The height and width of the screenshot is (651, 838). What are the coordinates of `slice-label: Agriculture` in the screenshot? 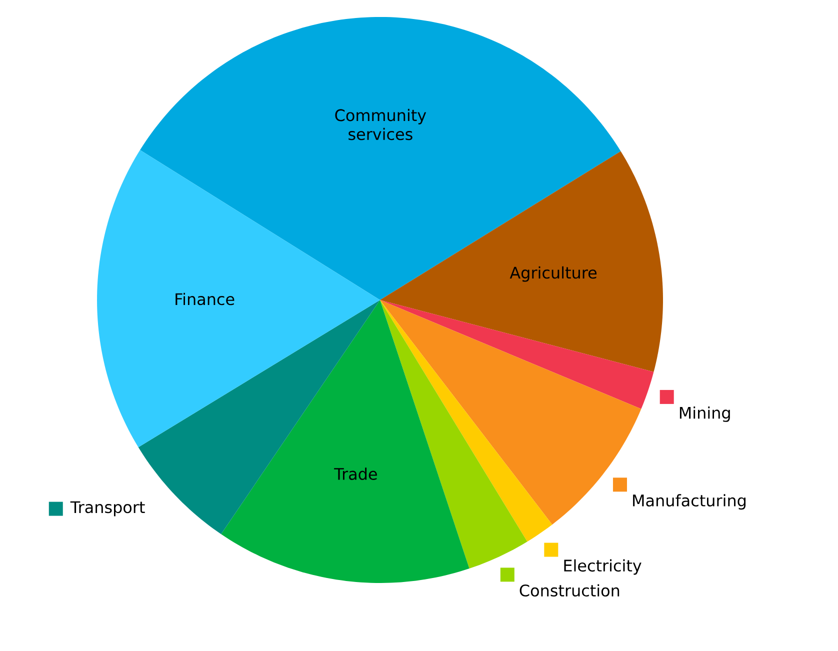 It's located at (553, 274).